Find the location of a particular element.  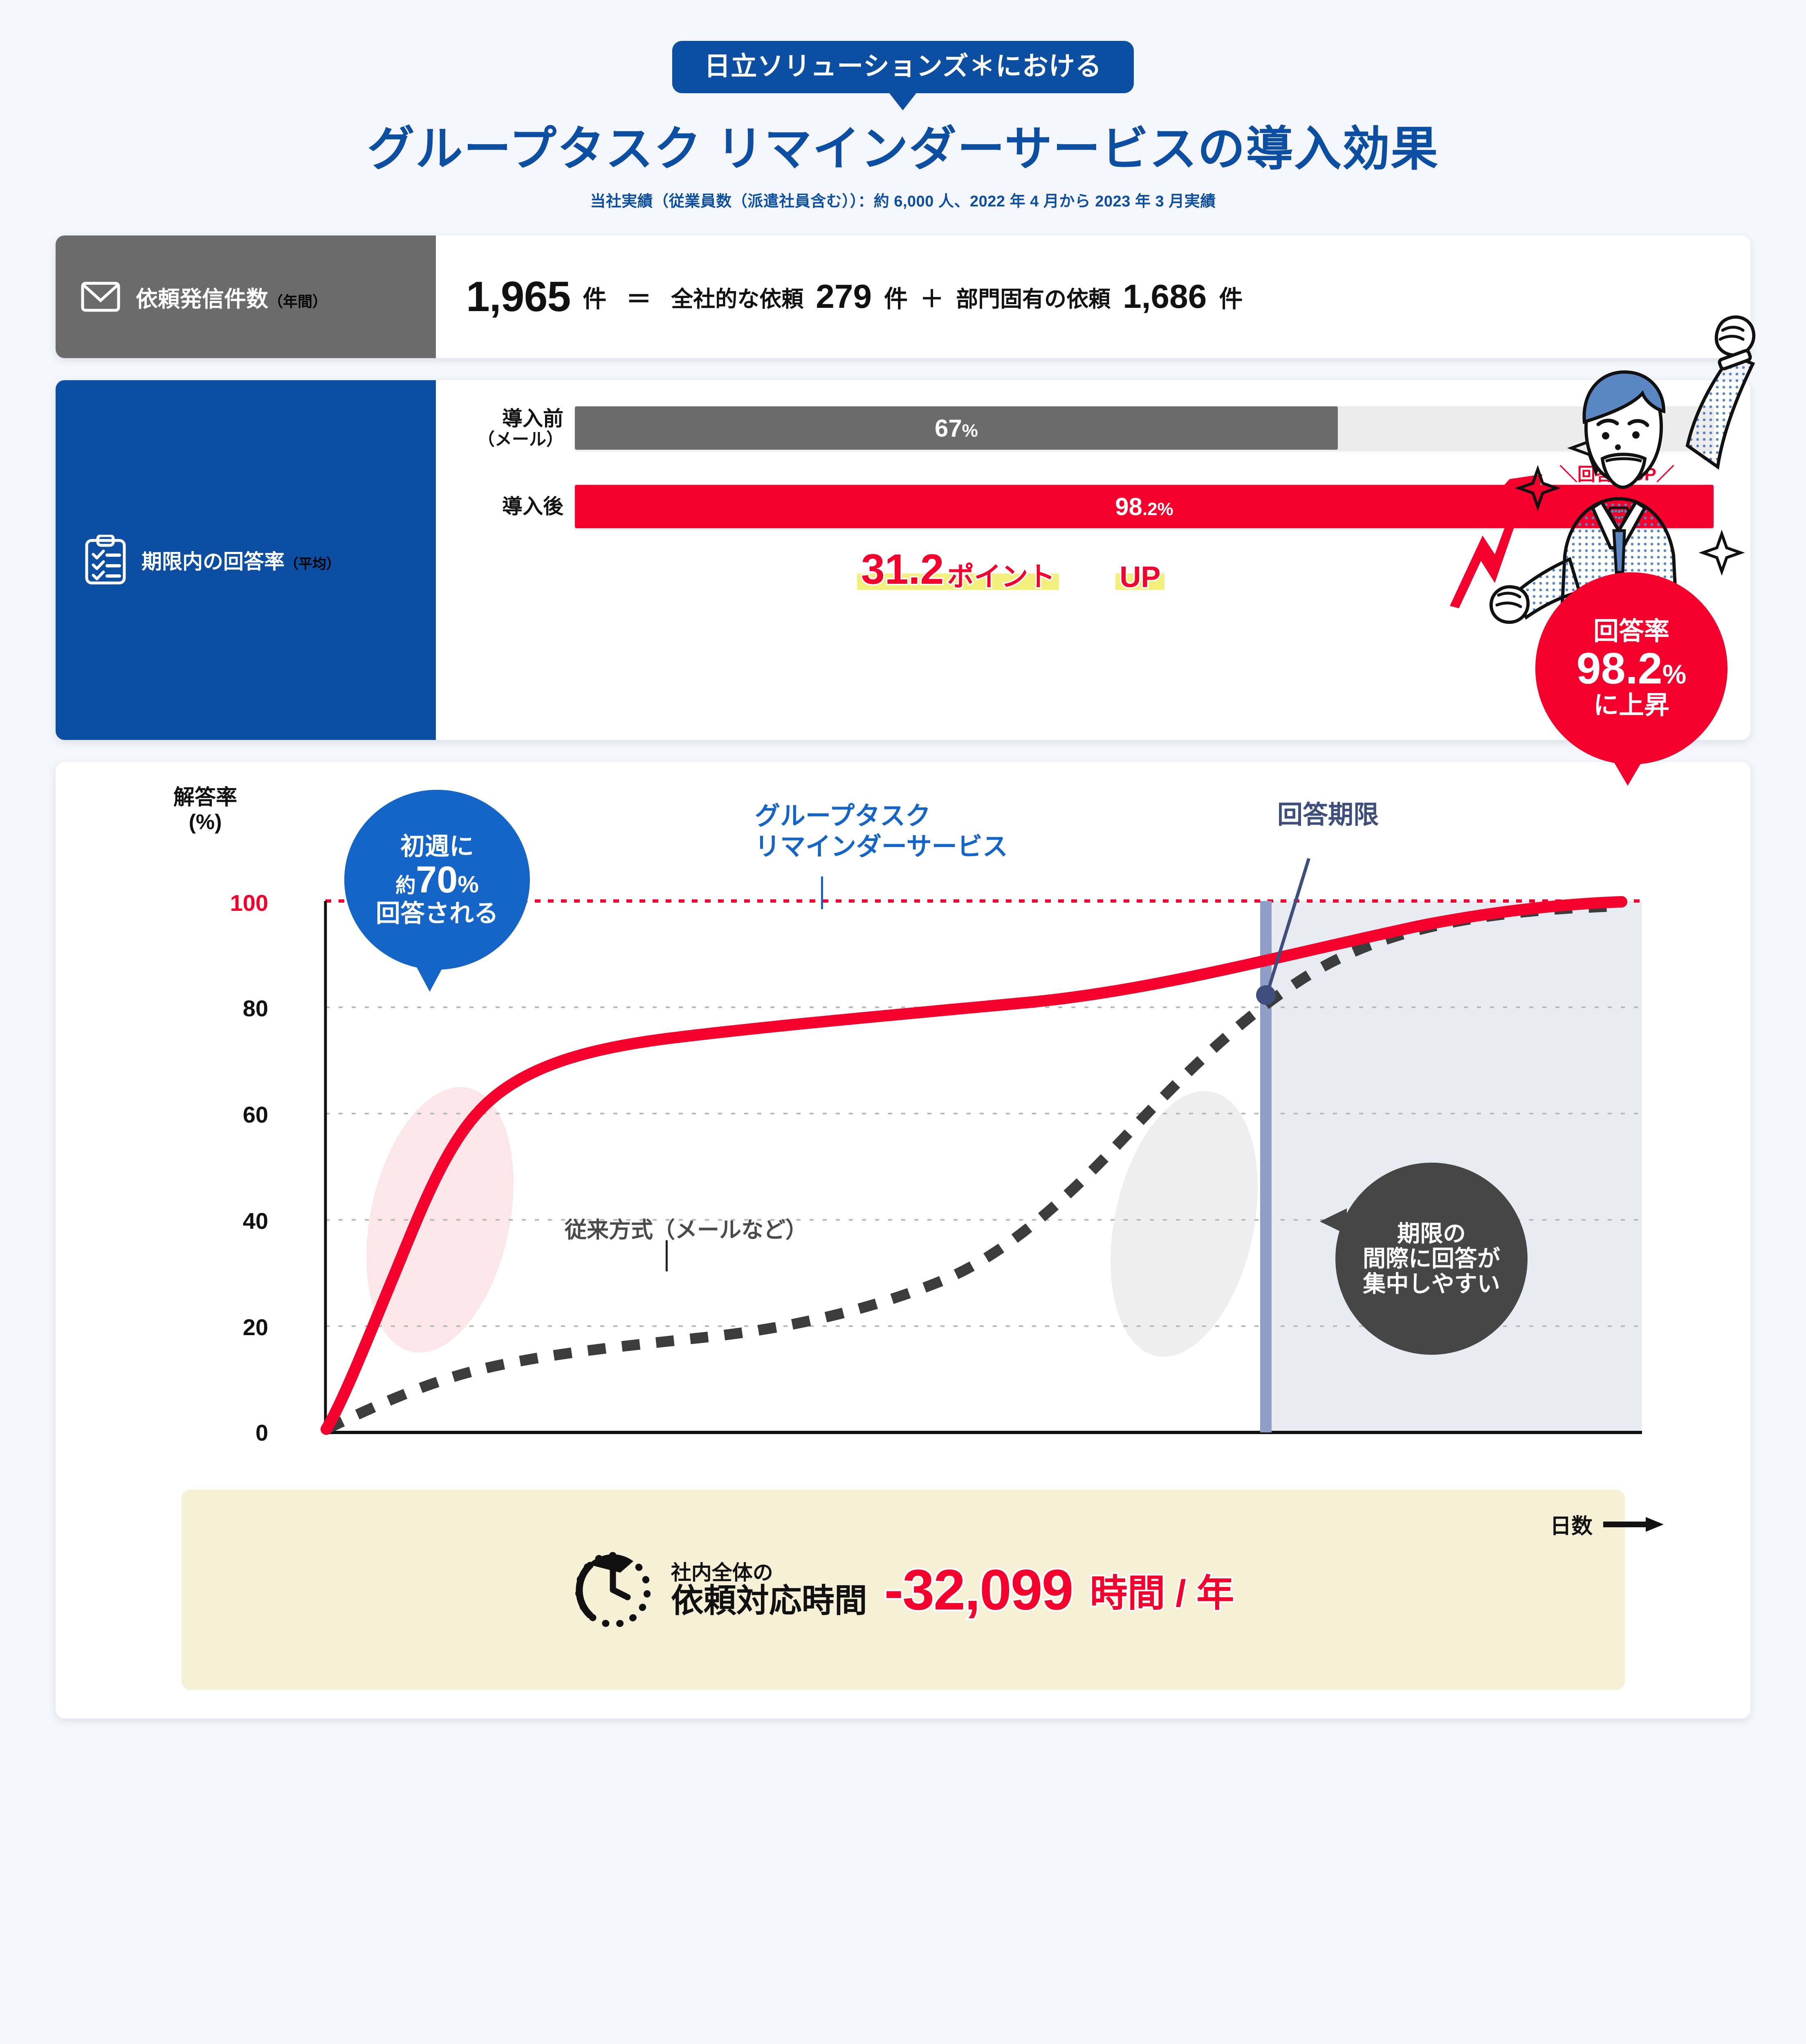

bar-before-value: 67% is located at coordinates (956, 428).